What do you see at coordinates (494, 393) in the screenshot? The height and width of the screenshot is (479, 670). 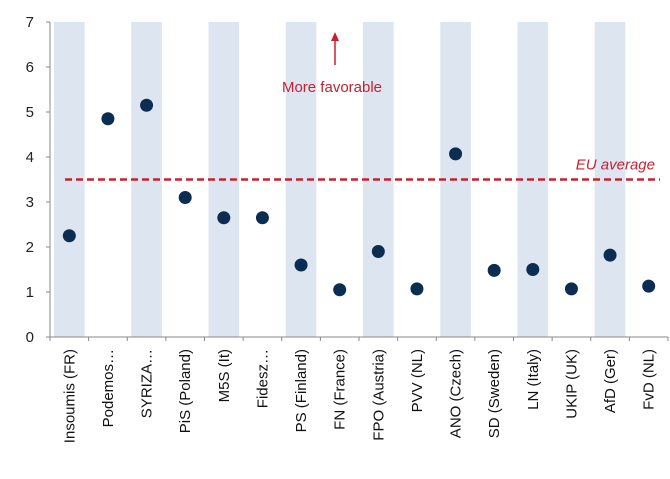 I see `category-label: SD (Sweden)` at bounding box center [494, 393].